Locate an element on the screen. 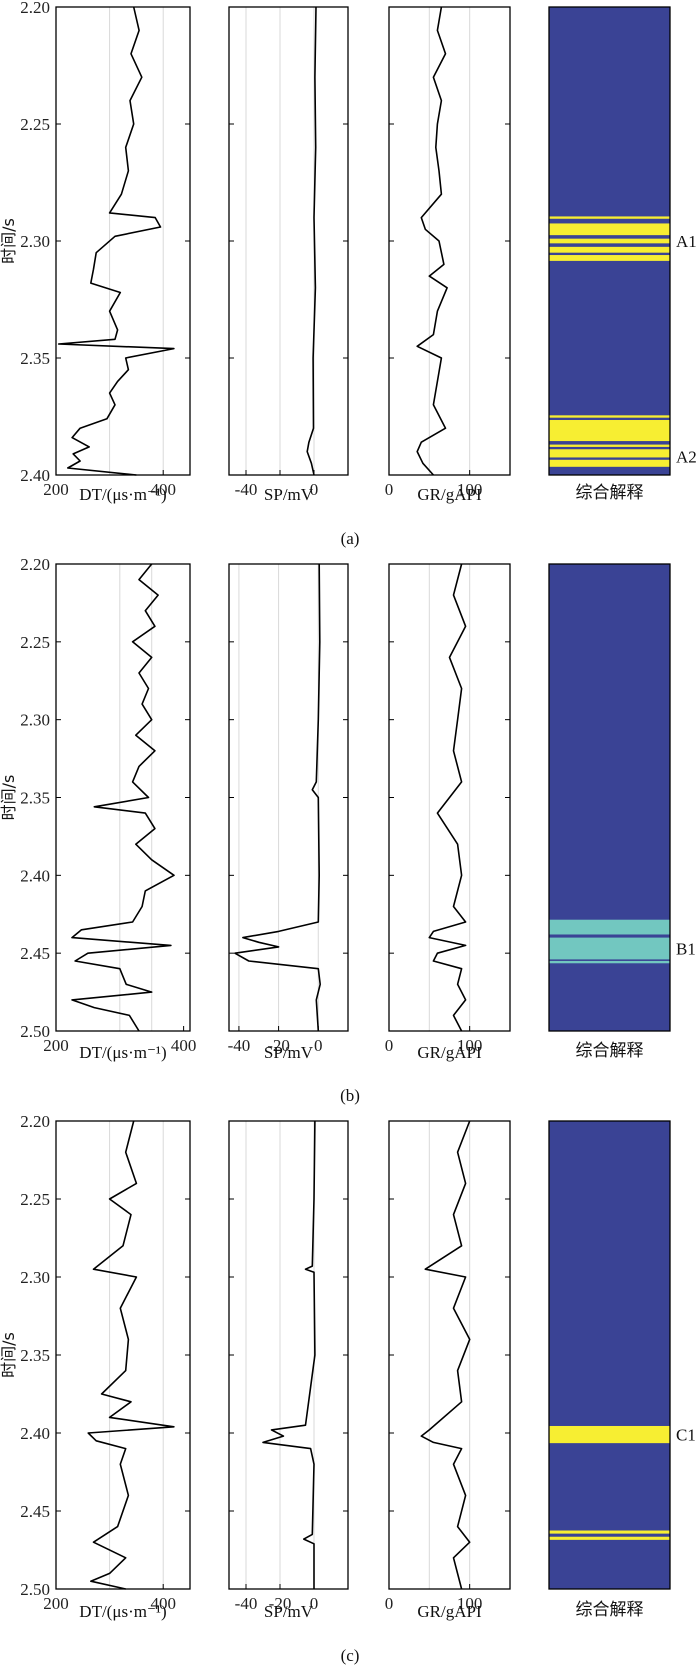  panel-caption: (c) is located at coordinates (350, 1655).